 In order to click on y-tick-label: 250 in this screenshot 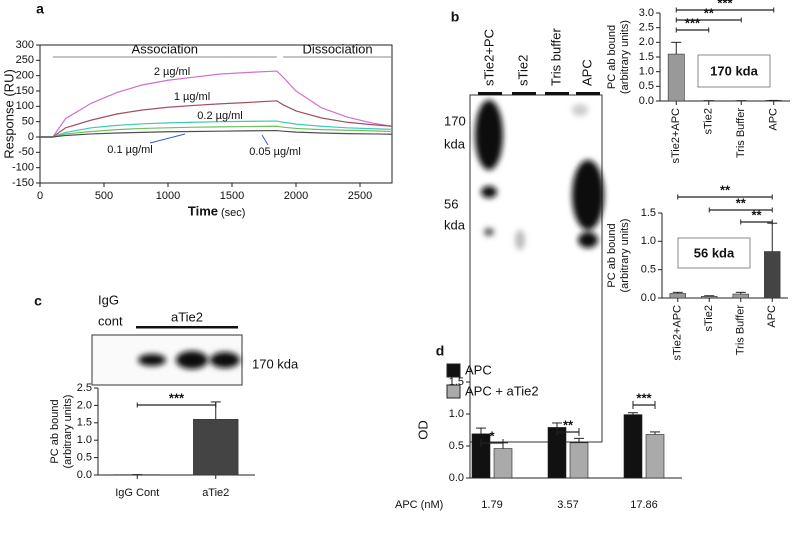, I will do `click(25, 60)`.